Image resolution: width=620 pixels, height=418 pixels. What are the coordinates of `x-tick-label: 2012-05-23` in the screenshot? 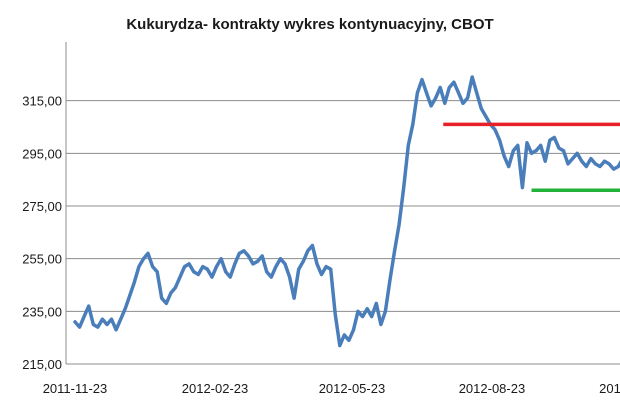 It's located at (352, 388).